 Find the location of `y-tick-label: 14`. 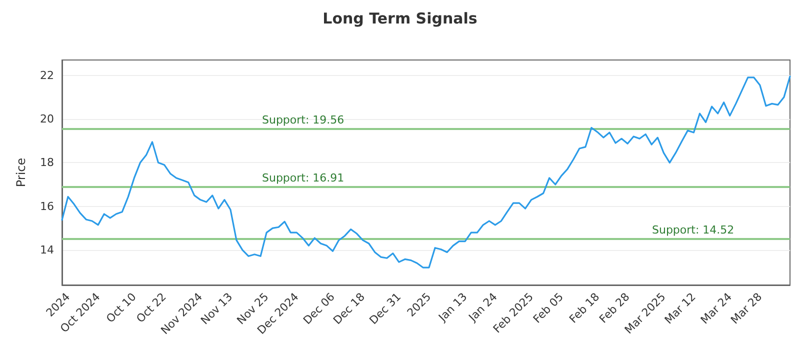

y-tick-label: 14 is located at coordinates (47, 250).